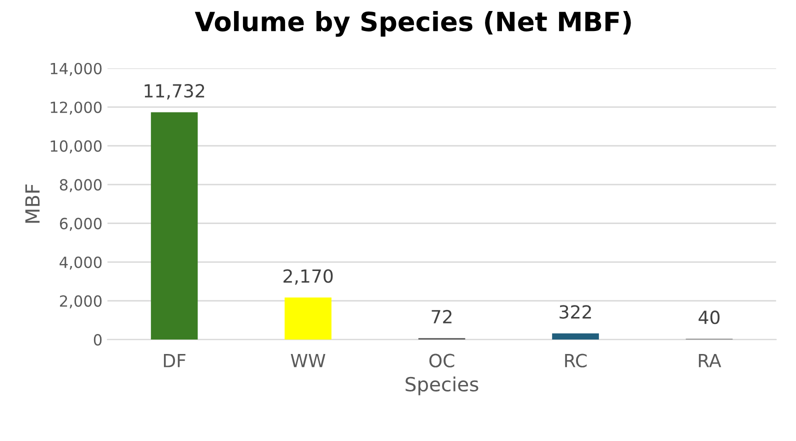  What do you see at coordinates (175, 361) in the screenshot?
I see `x-tick-label: DF` at bounding box center [175, 361].